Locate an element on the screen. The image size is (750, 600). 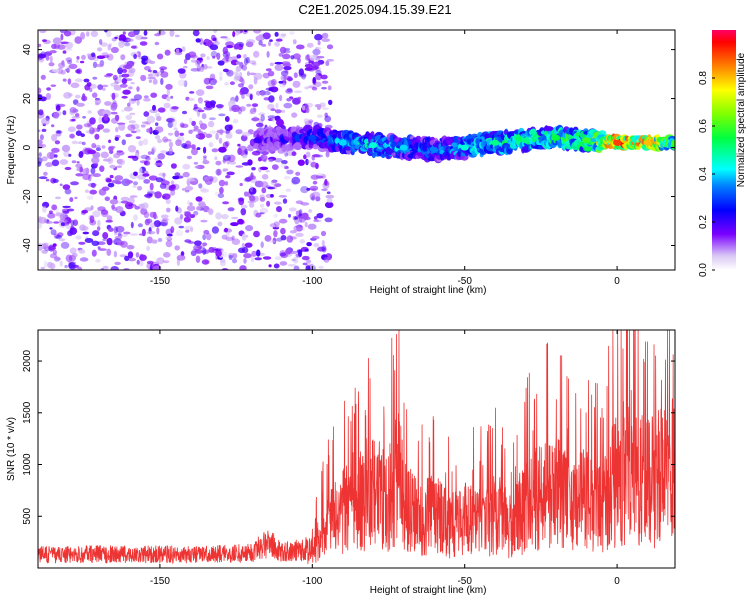
x-tick-label: 0 is located at coordinates (617, 281).